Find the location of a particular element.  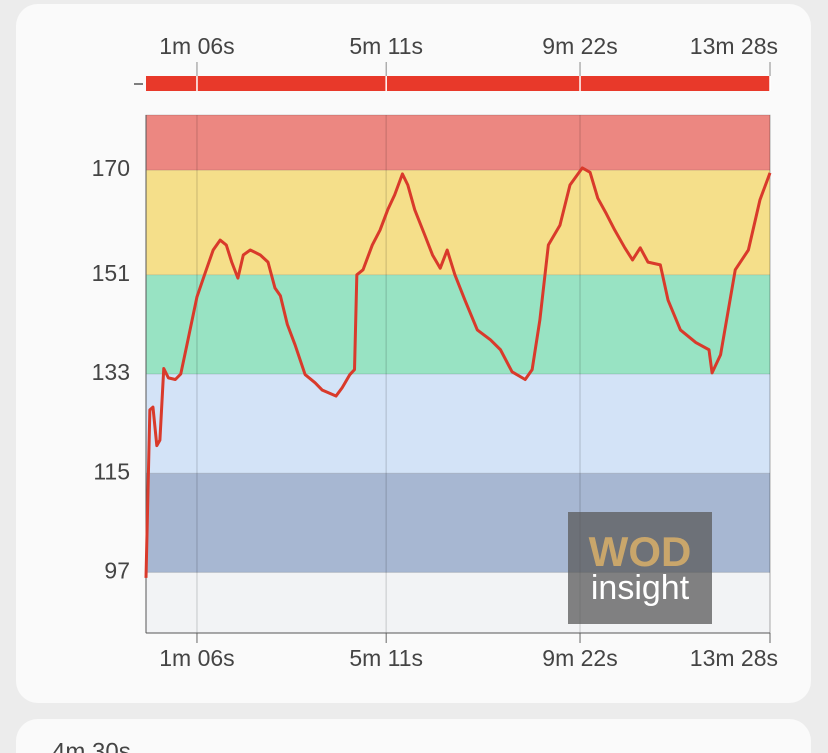

y-tick-label: 97 is located at coordinates (117, 570).